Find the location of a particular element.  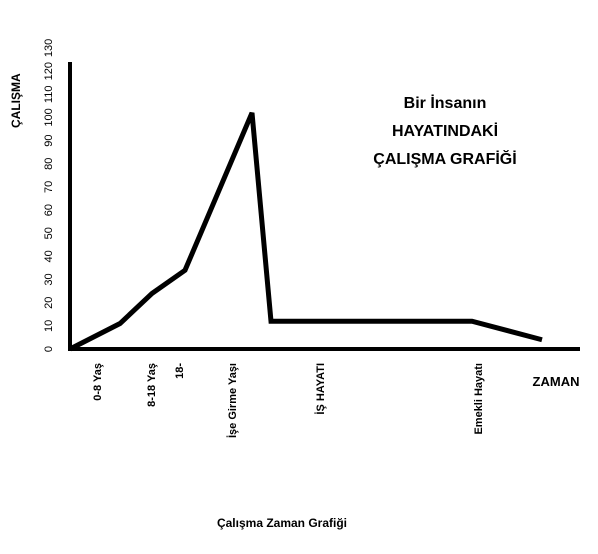

y-tick-label: 10 is located at coordinates (49, 326).